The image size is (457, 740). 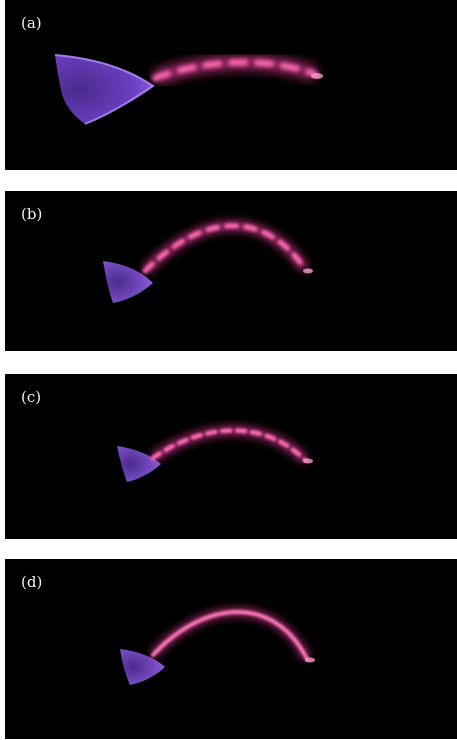 I want to click on discharge-photo-d, so click(x=217, y=646).